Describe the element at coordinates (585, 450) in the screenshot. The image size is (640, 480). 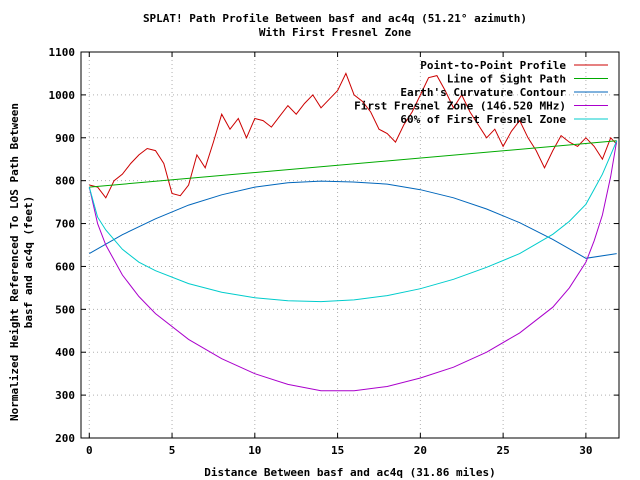
I see `x-tick-label: 30` at that location.